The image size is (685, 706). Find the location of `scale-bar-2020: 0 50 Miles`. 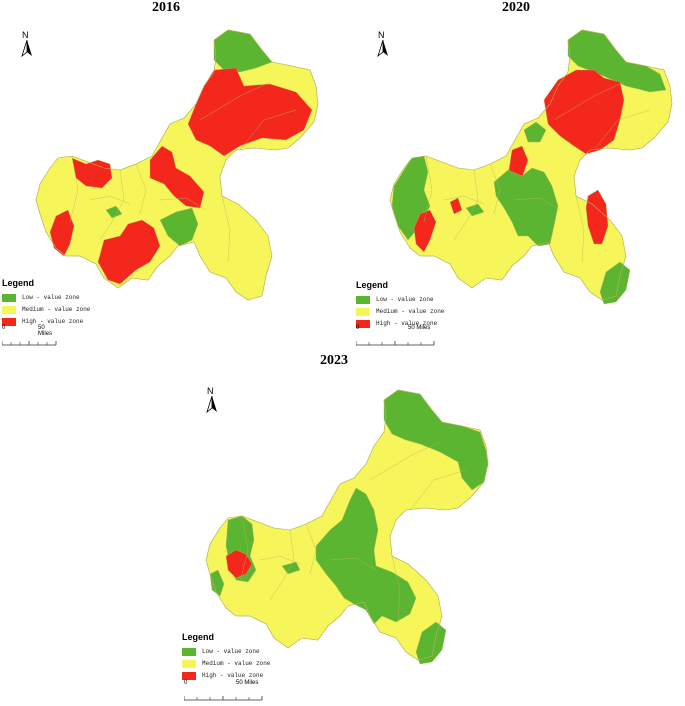

scale-bar-2020: 0 50 Miles is located at coordinates (395, 338).